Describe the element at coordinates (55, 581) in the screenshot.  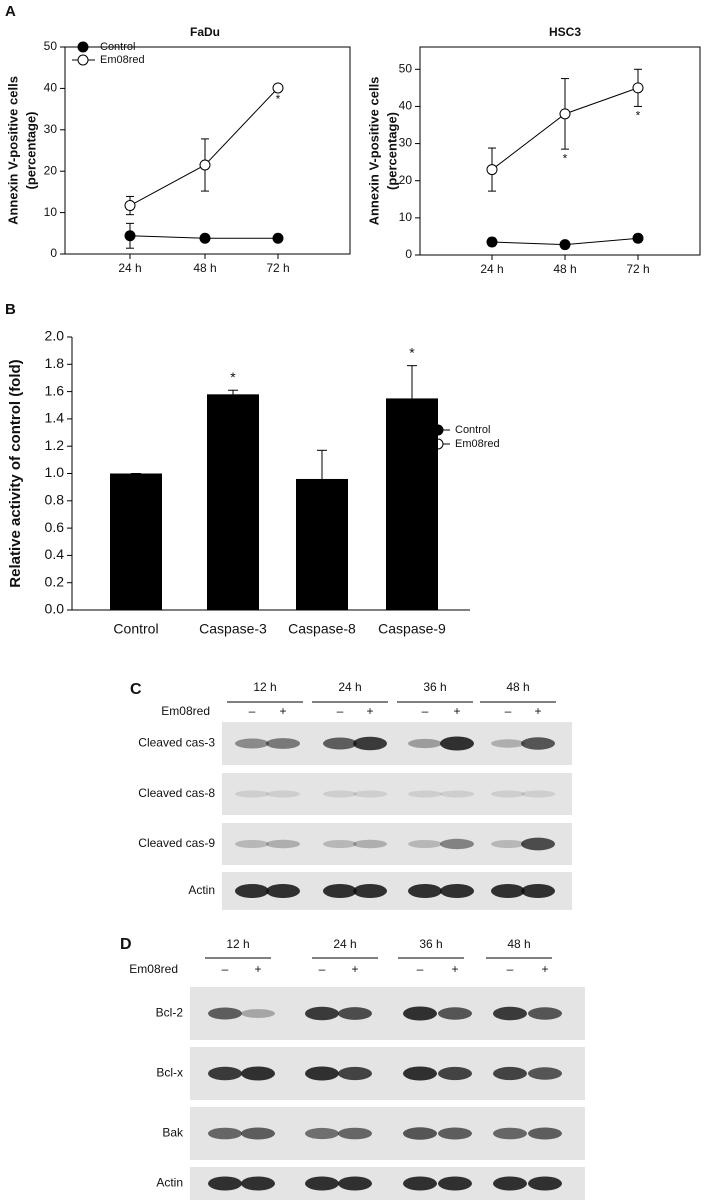
I see `y-tick-label: 0.2` at that location.